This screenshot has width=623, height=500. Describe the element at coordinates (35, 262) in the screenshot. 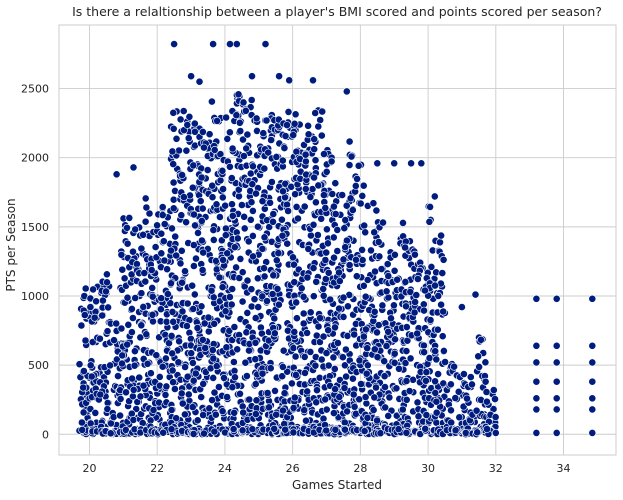

I see `y-axis-ticks: 0 500 1000 1500 2000 2500` at that location.